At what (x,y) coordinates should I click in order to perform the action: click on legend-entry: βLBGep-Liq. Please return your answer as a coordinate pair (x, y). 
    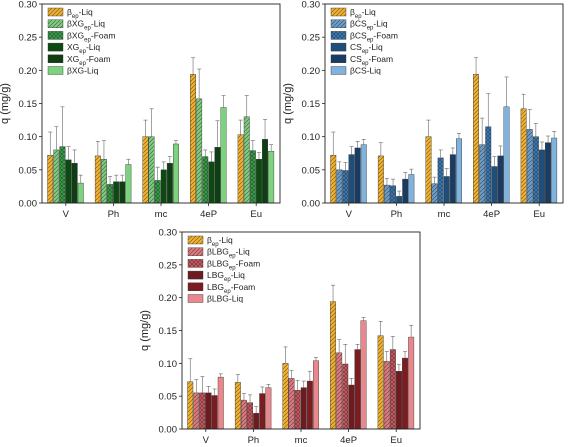
    Looking at the image, I should click on (228, 253).